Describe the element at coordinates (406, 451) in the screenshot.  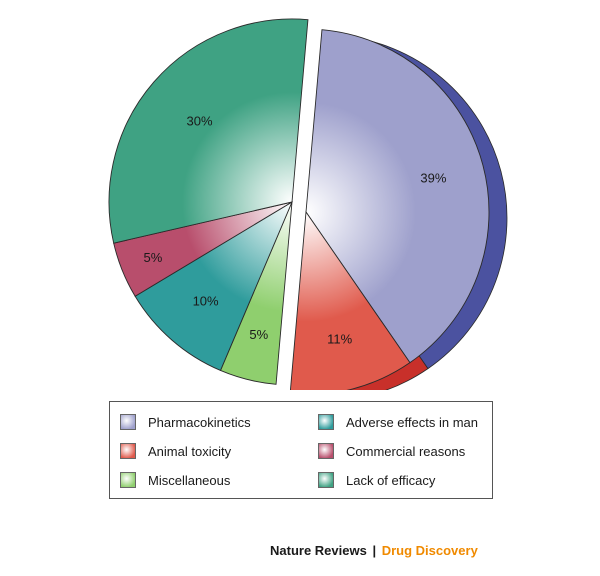
I see `legend-label-commercial-reasons: Commercial reasons` at that location.